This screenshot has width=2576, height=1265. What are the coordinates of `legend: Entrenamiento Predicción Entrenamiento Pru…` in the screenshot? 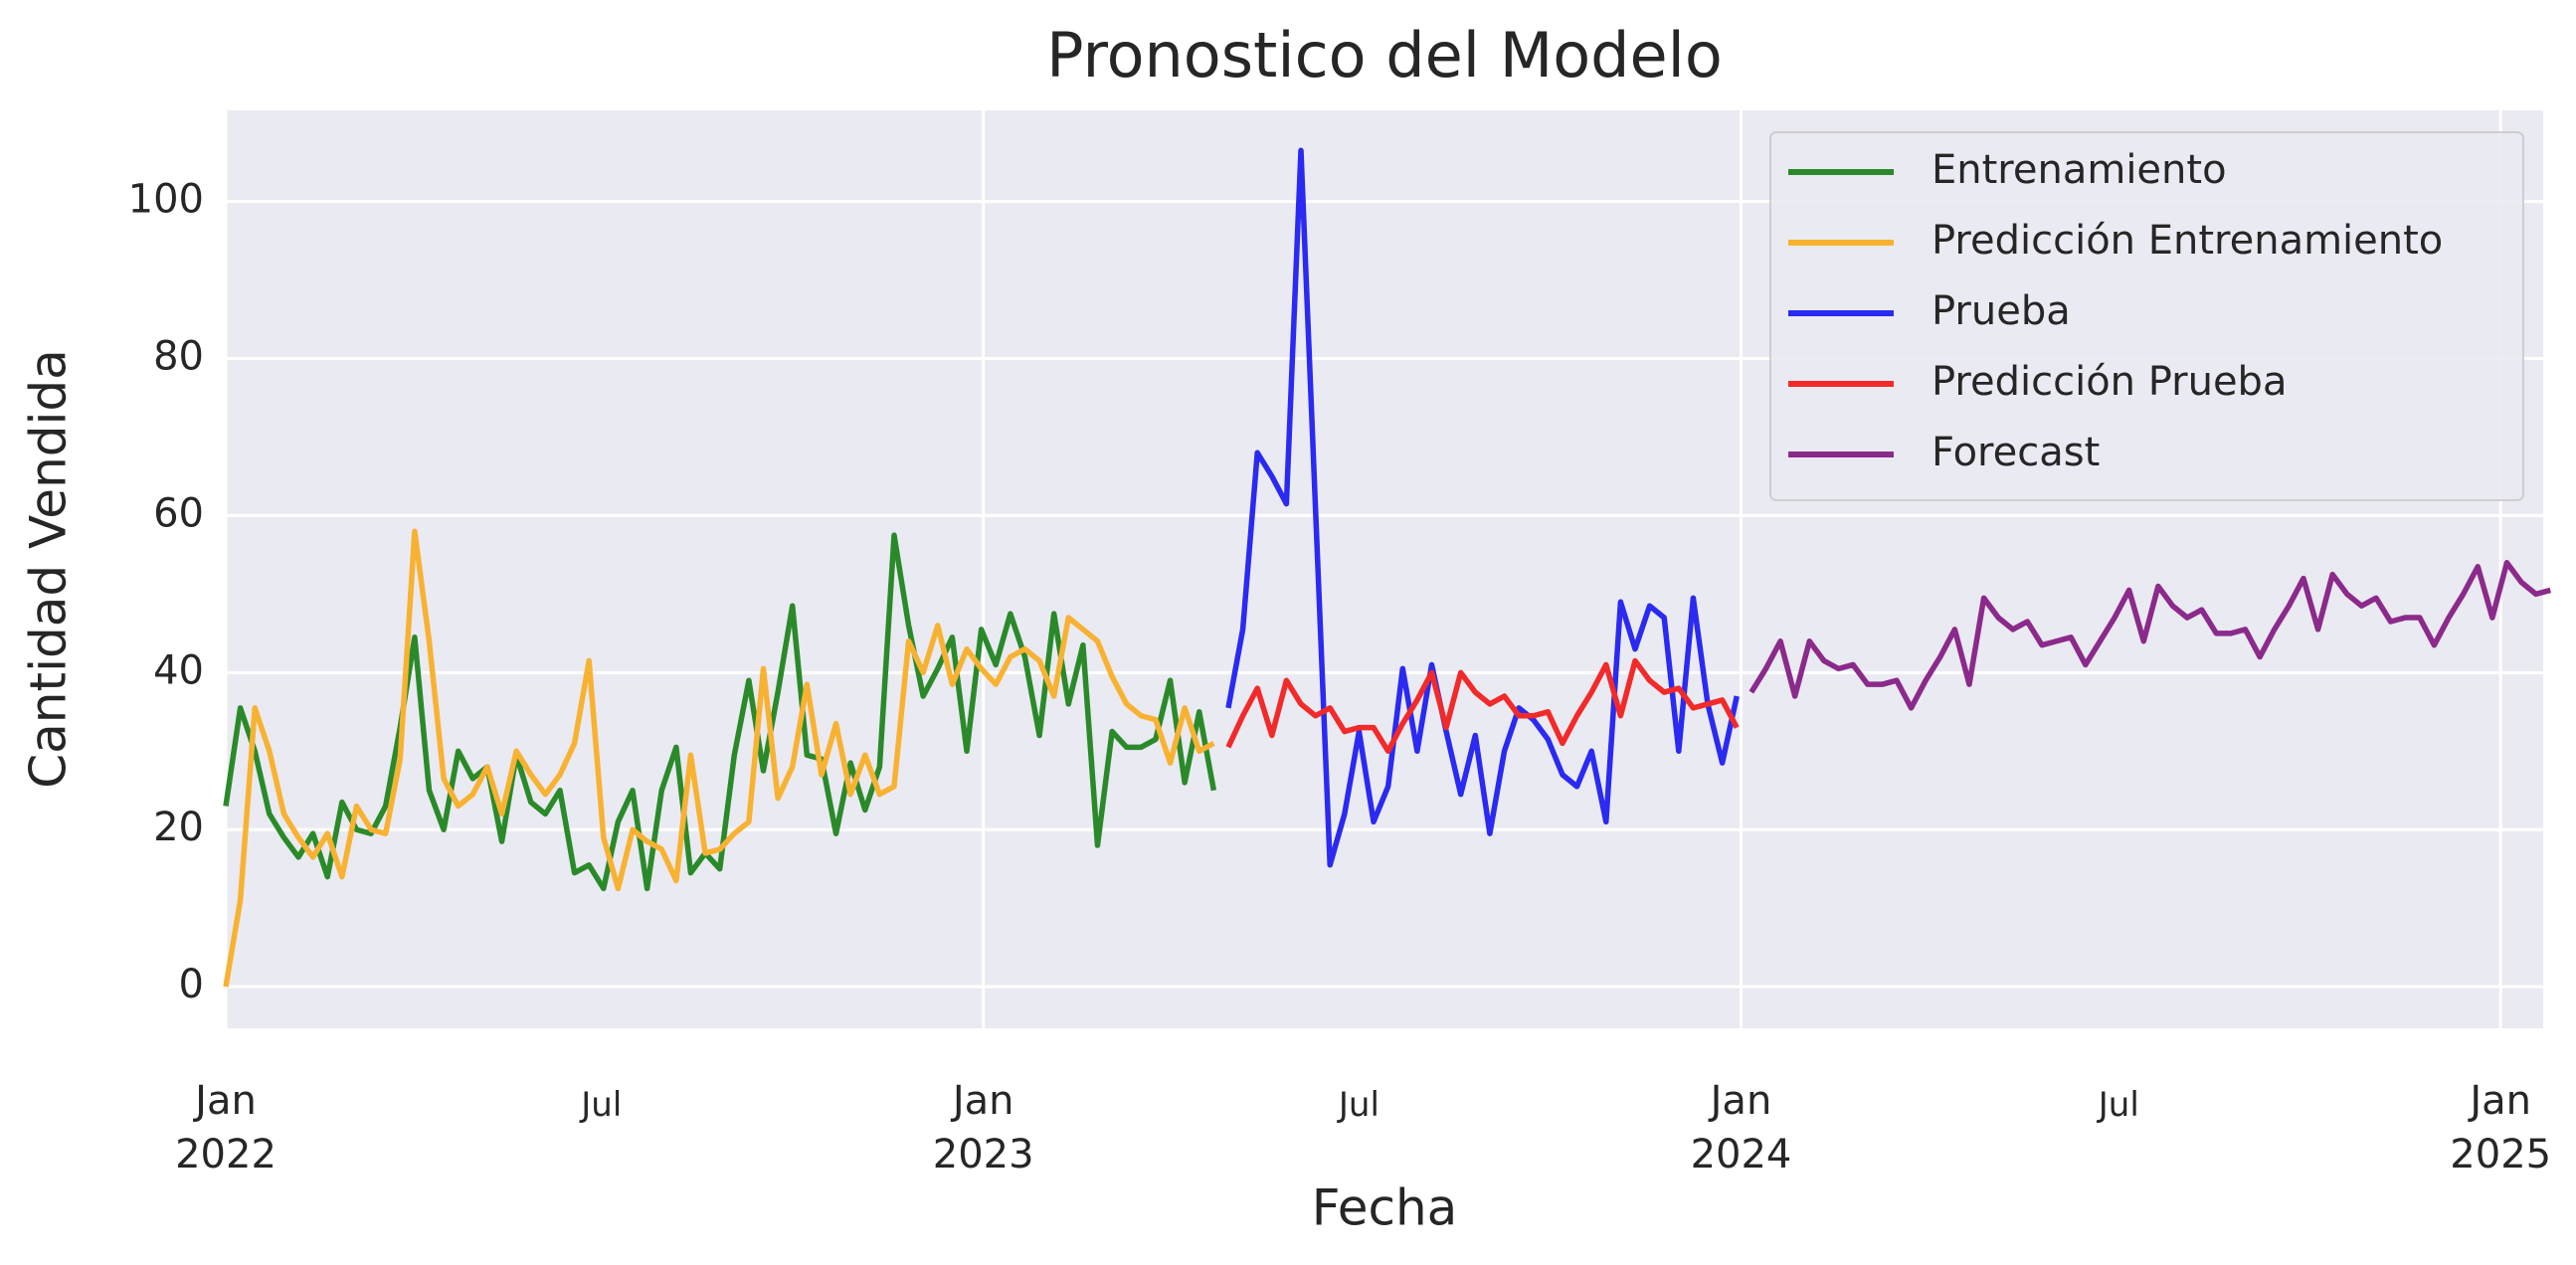 It's located at (2146, 316).